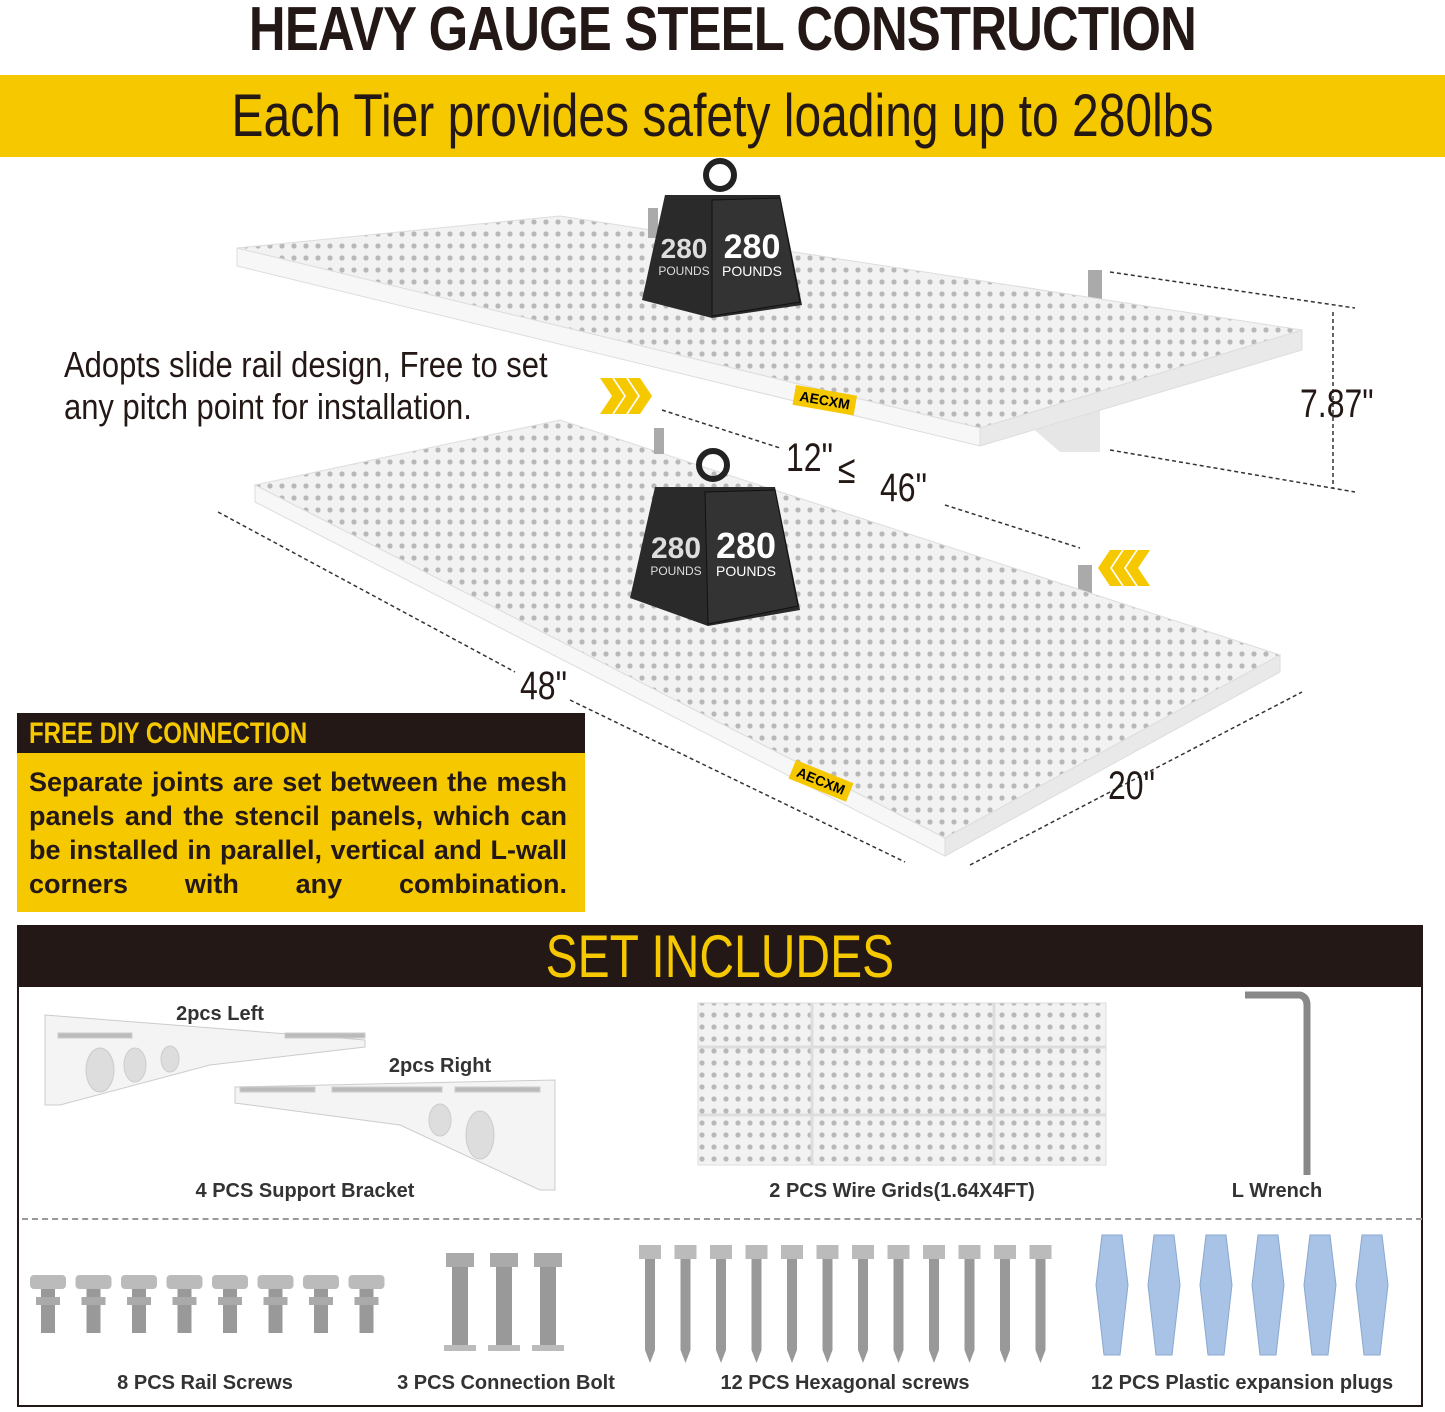 This screenshot has height=1412, width=1445. What do you see at coordinates (902, 1084) in the screenshot?
I see `wire-grids-image` at bounding box center [902, 1084].